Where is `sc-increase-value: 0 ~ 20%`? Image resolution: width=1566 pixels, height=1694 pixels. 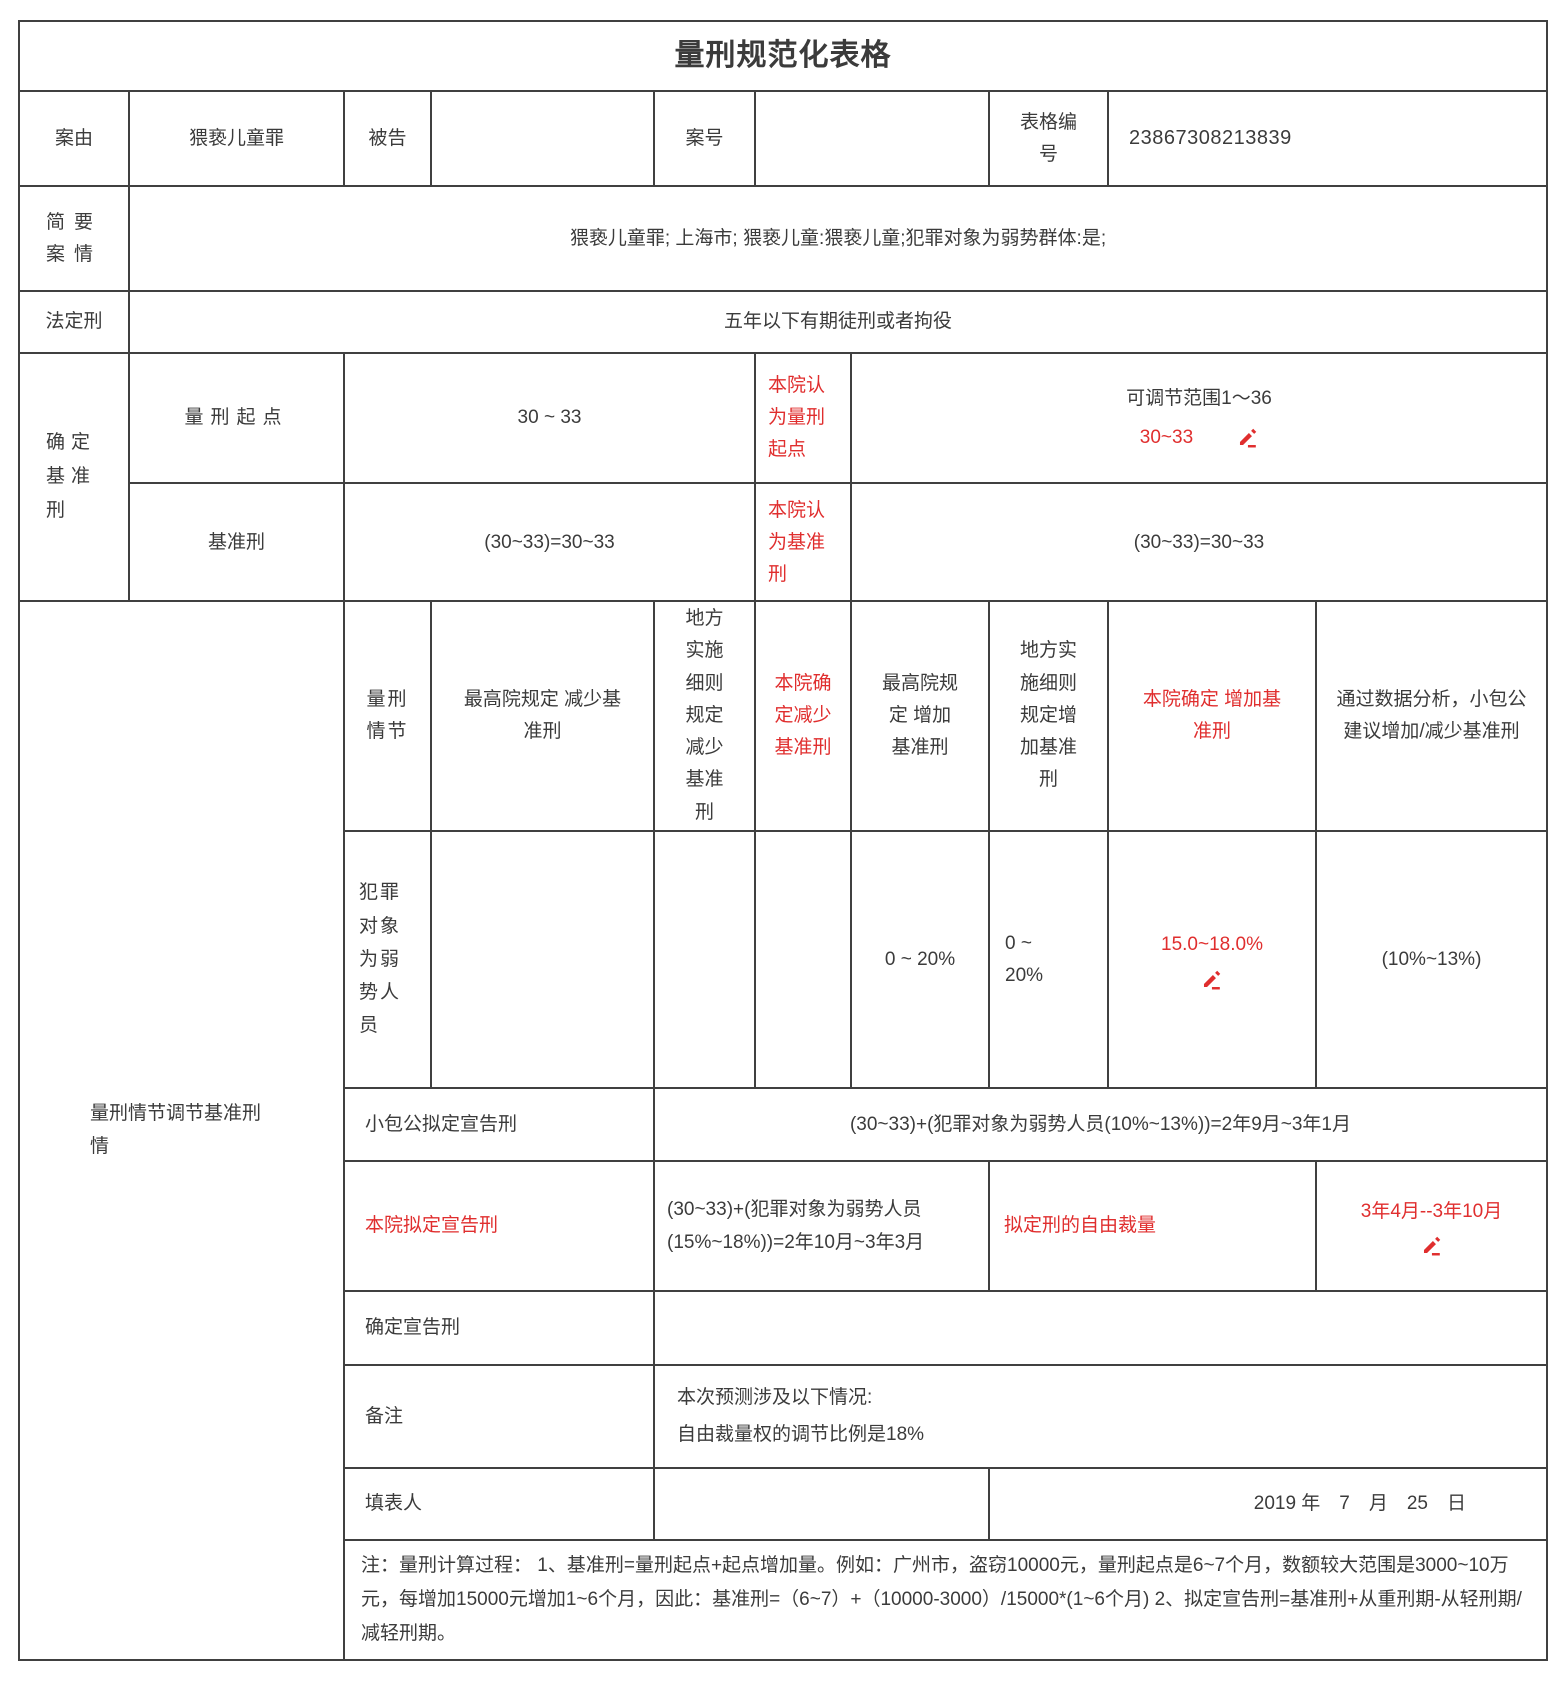
sc-increase-value: 0 ~ 20% is located at coordinates (921, 959).